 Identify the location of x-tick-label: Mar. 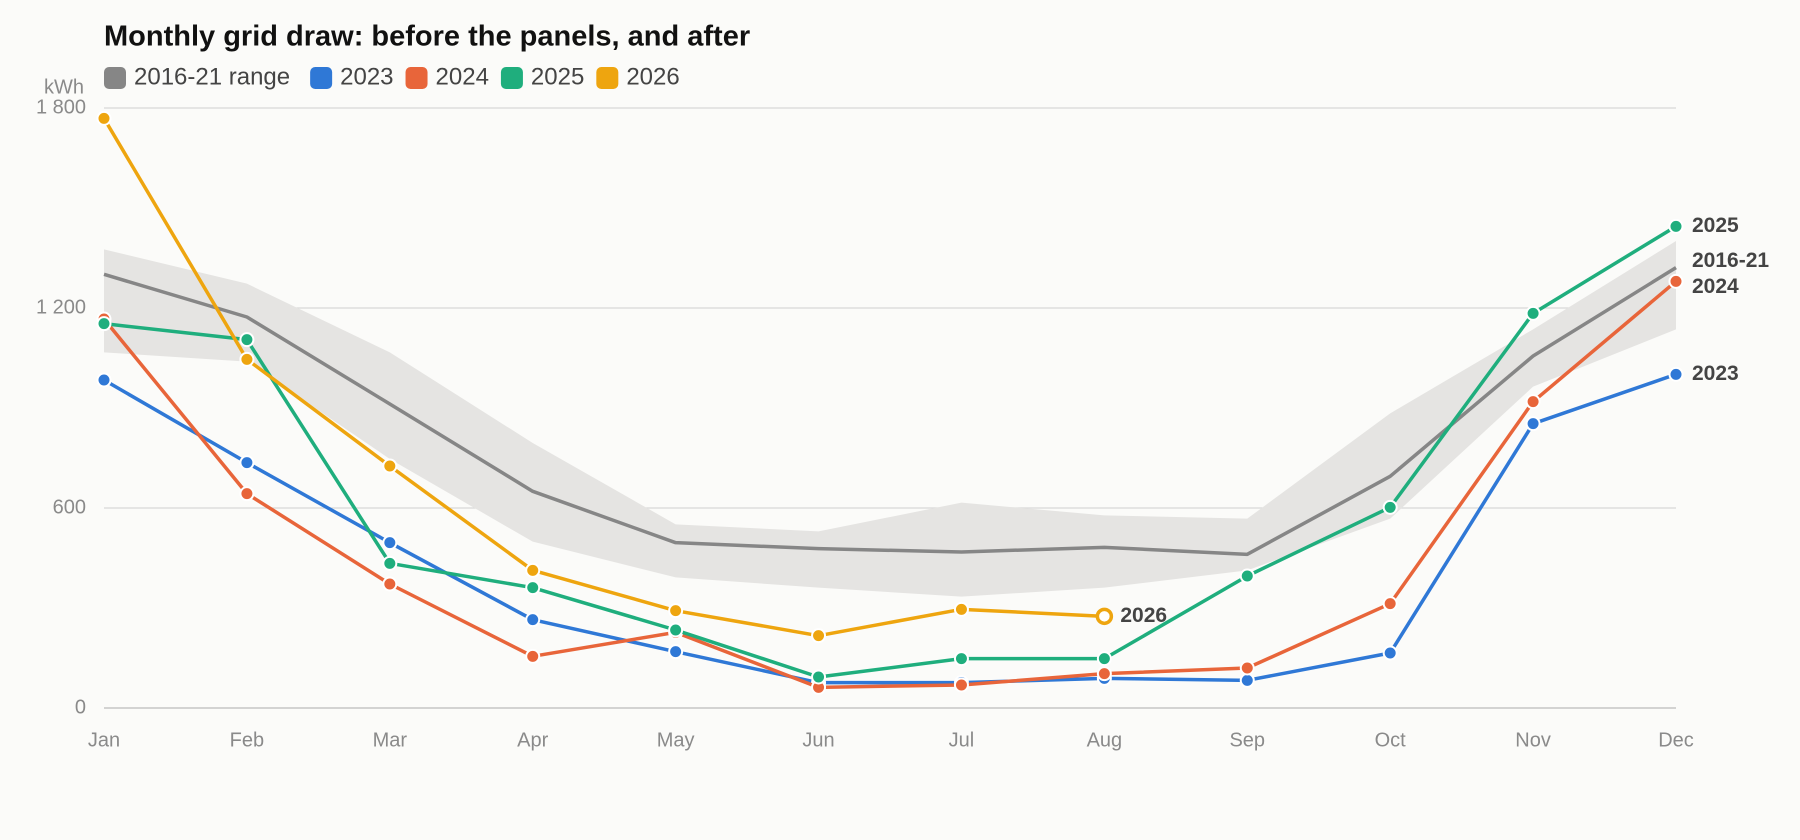
(390, 740).